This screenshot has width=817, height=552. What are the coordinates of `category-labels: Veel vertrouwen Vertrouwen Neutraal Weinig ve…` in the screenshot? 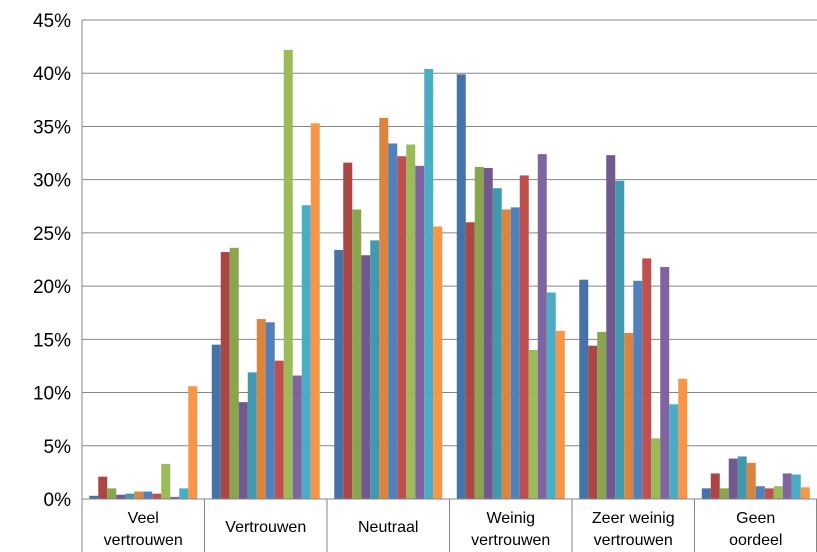 It's located at (443, 529).